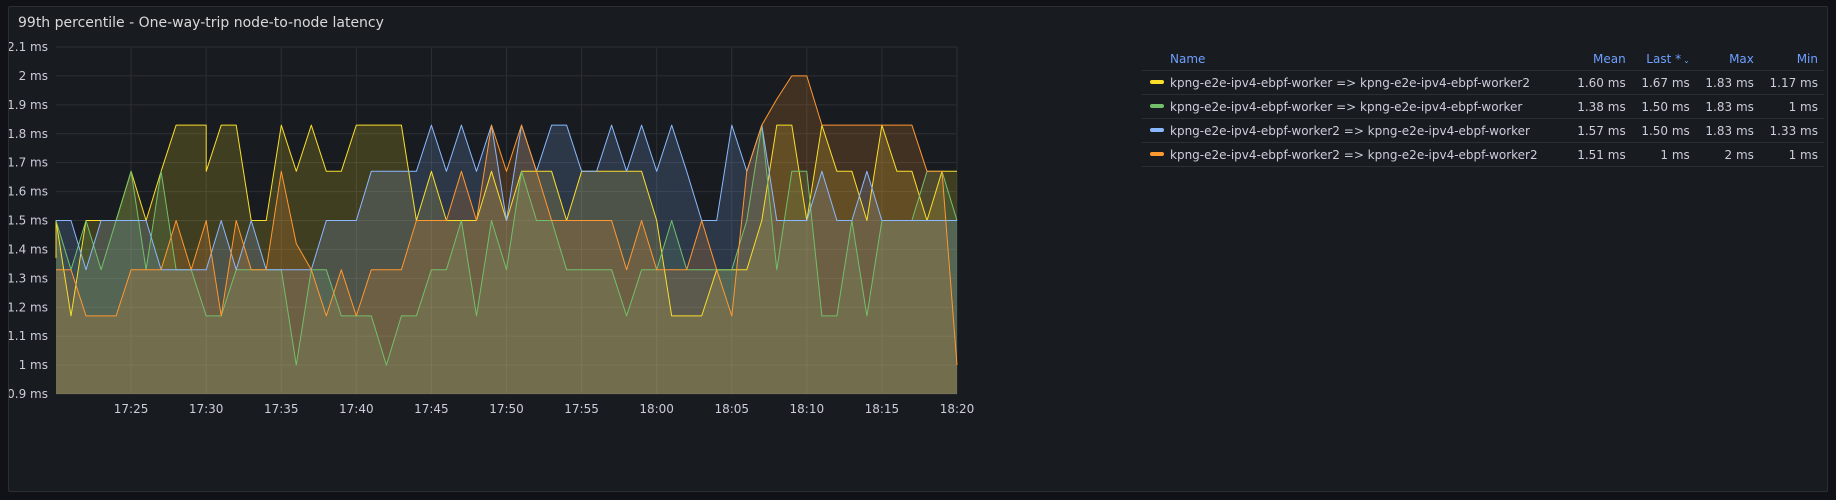 The width and height of the screenshot is (1836, 500). I want to click on legend-header-mean: Mean, so click(1599, 60).